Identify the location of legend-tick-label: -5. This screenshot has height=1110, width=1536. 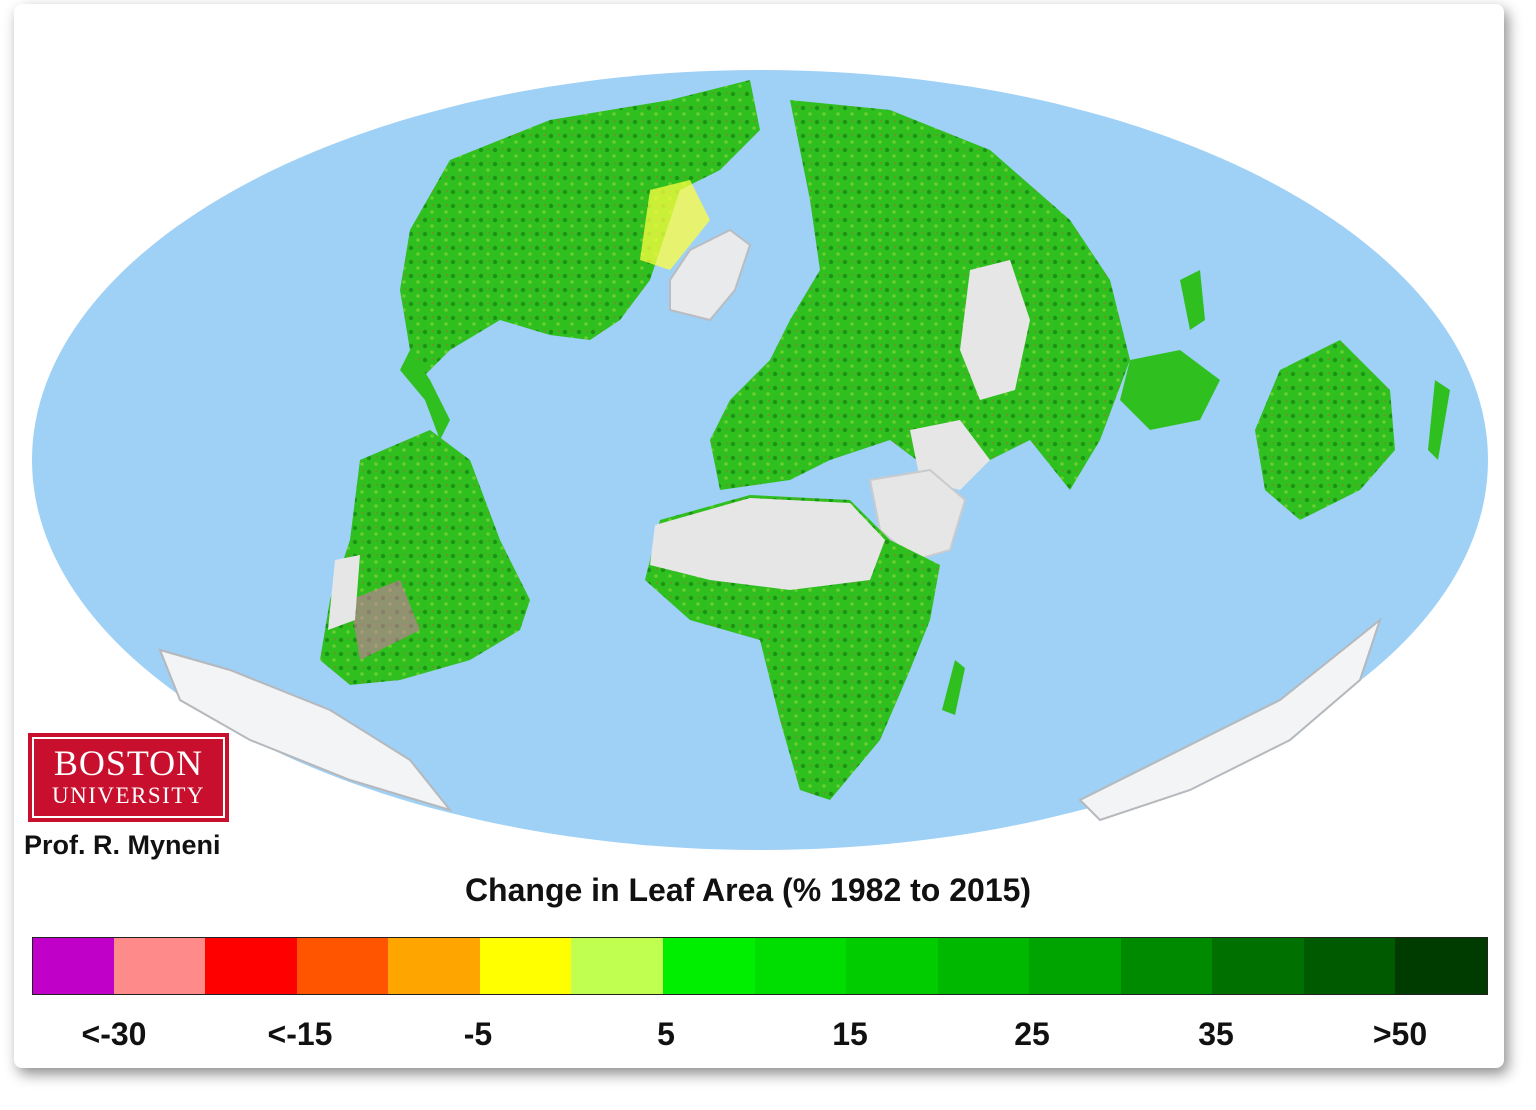
(478, 1034).